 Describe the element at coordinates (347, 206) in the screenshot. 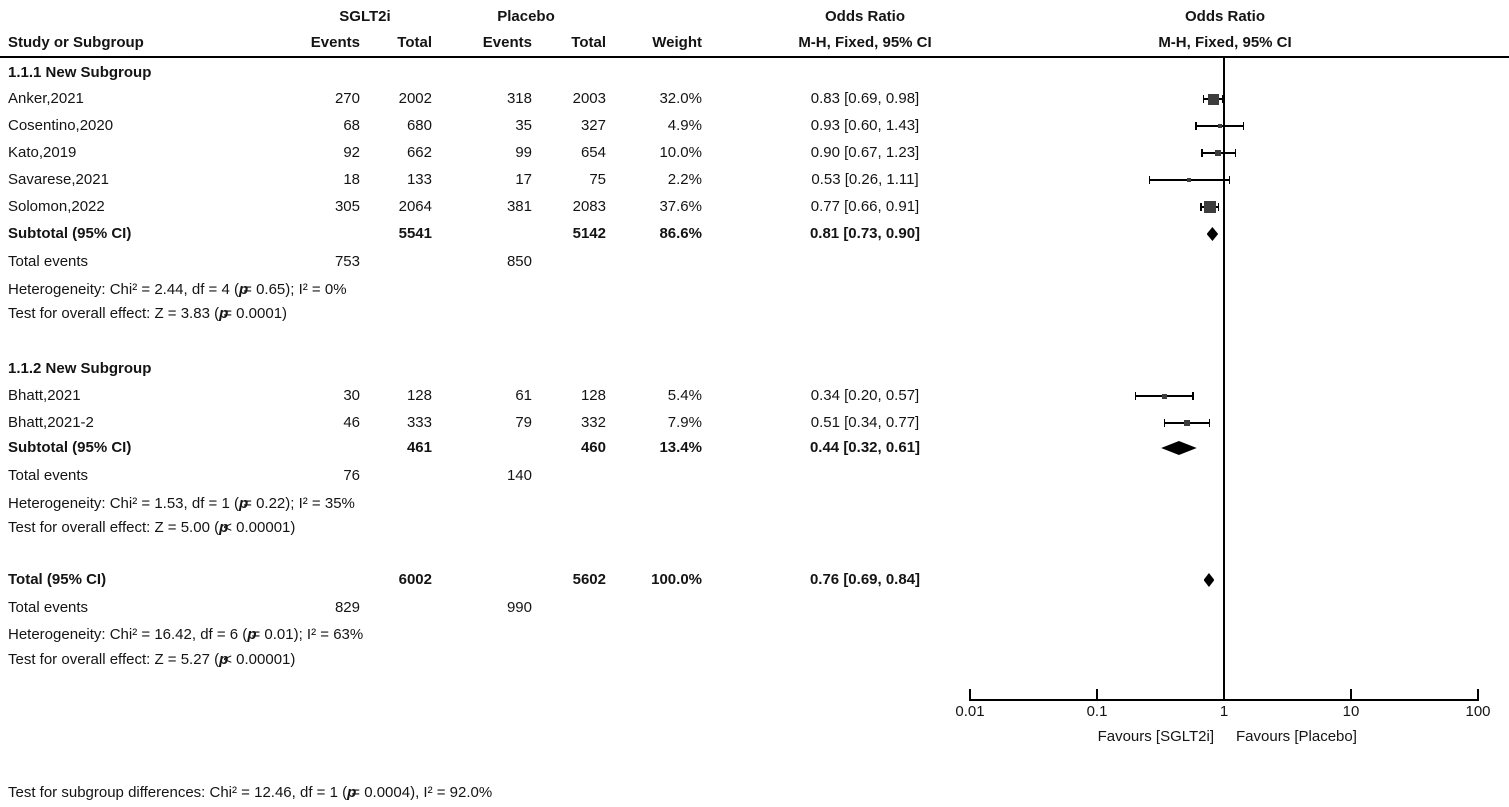

I see `sglt2i-events: 305` at that location.